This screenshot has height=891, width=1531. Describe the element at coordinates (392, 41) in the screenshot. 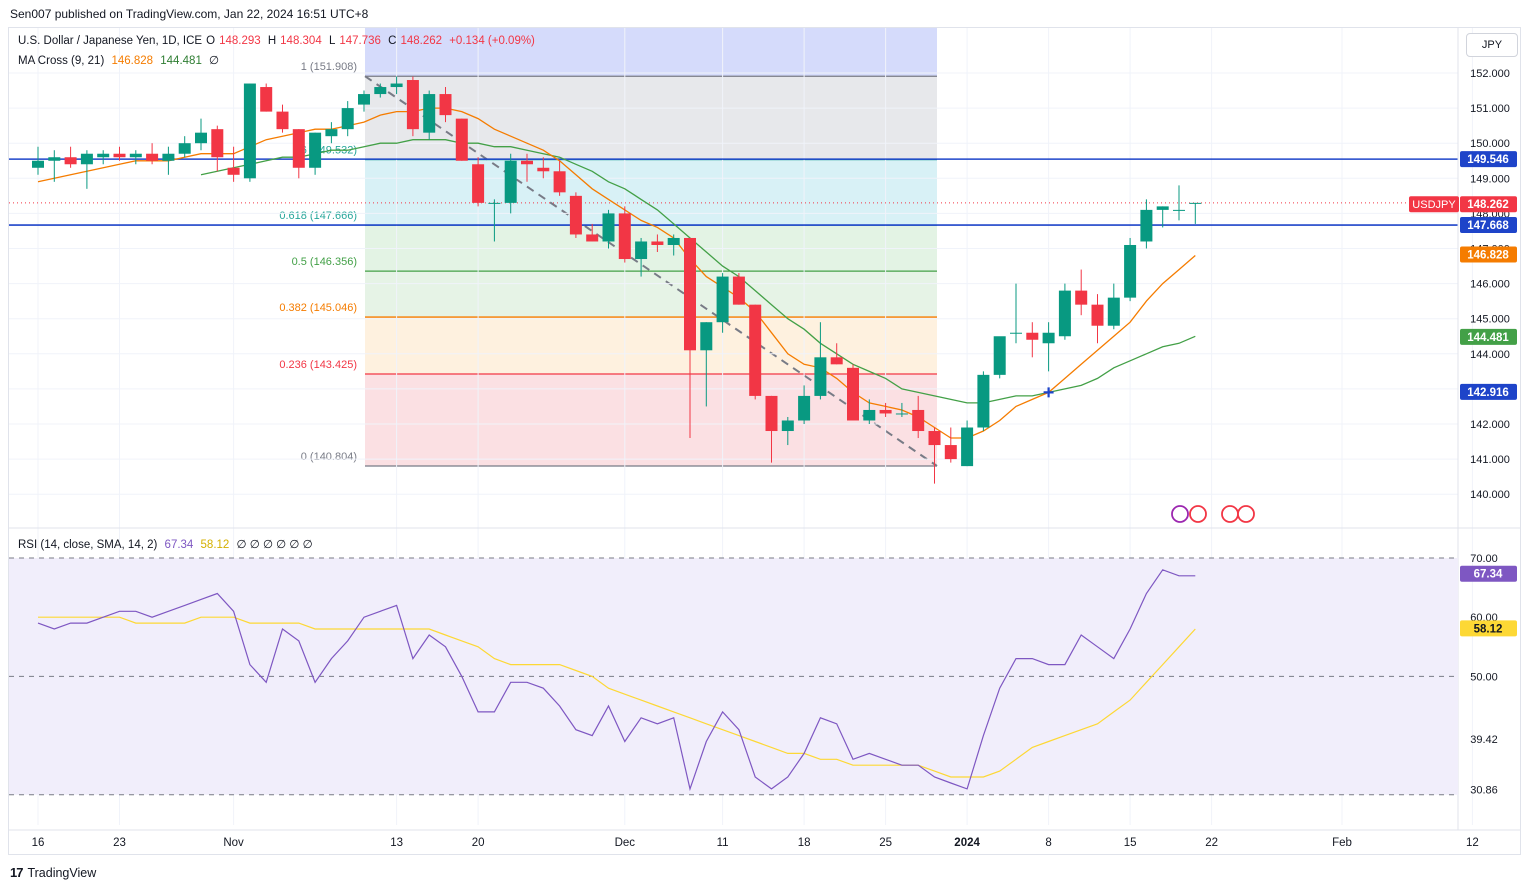

I see `close-label: C` at that location.